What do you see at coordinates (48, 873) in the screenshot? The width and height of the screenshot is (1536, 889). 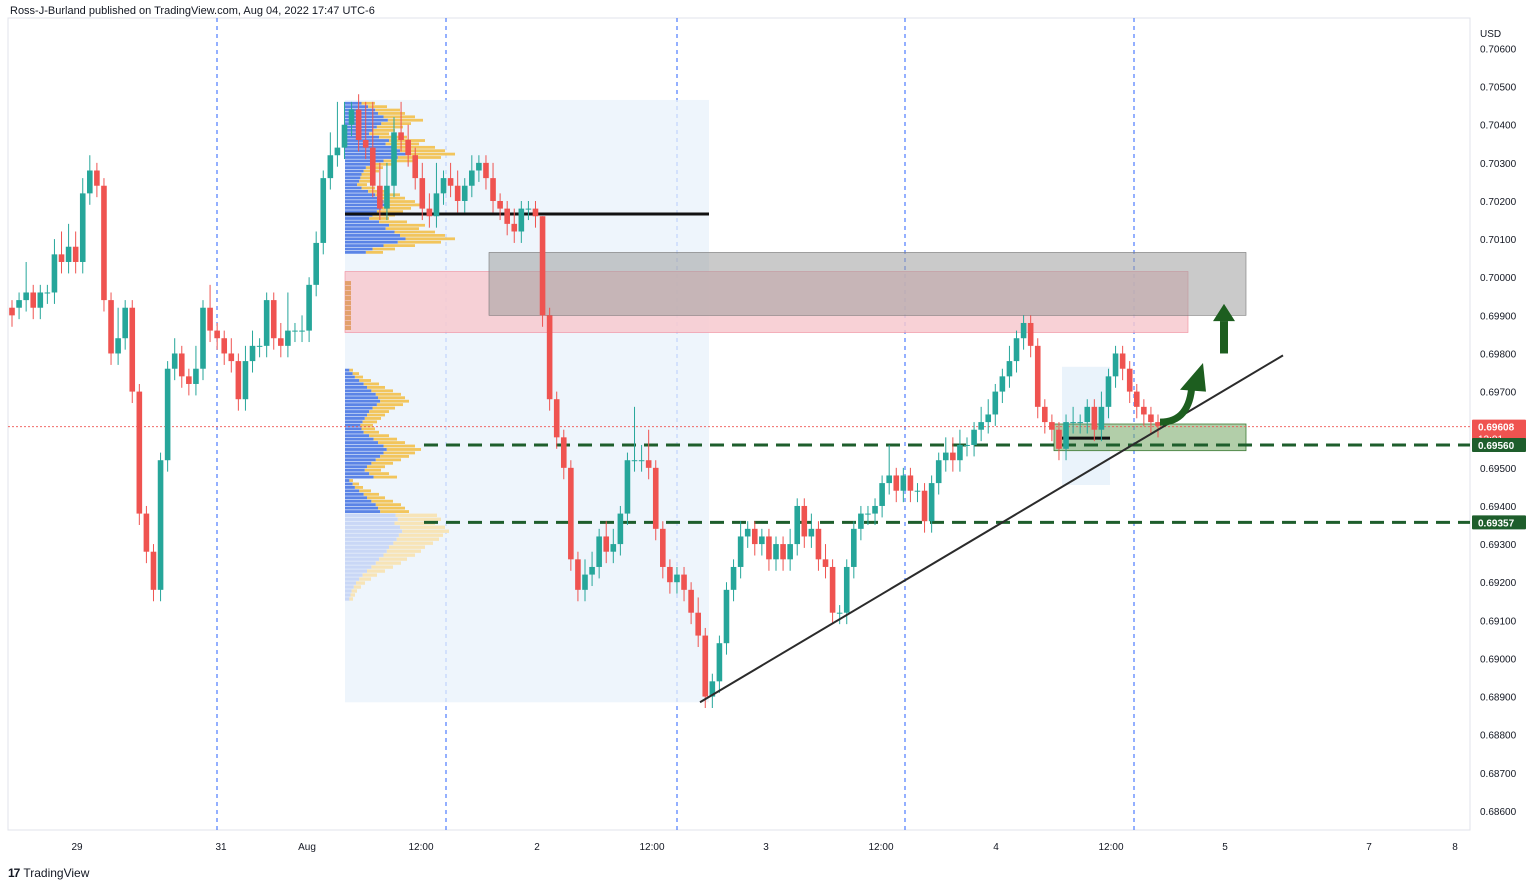 I see `tradingview-footer: 17 TradingView` at bounding box center [48, 873].